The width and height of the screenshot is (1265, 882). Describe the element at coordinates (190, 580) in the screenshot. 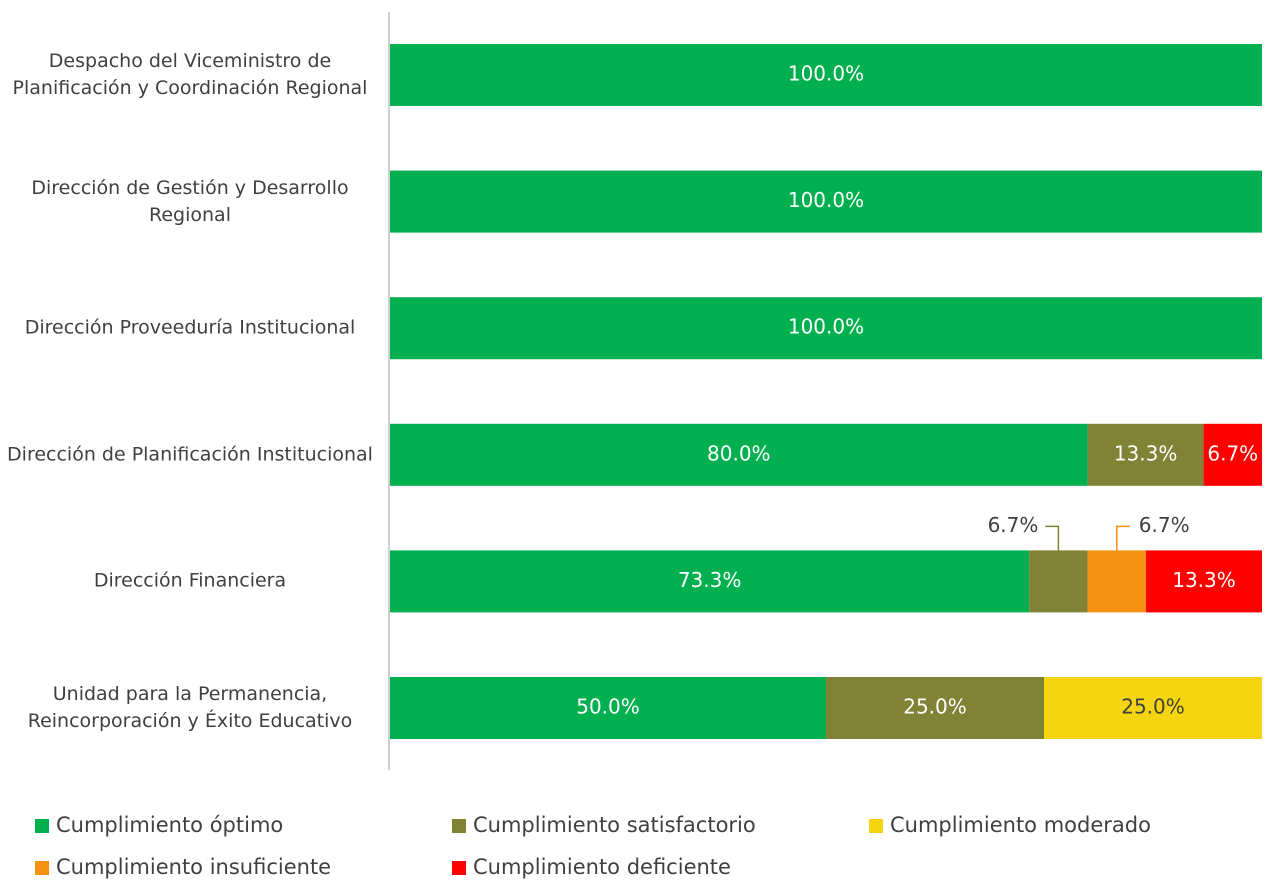

I see `category-label: Dirección Financiera` at that location.